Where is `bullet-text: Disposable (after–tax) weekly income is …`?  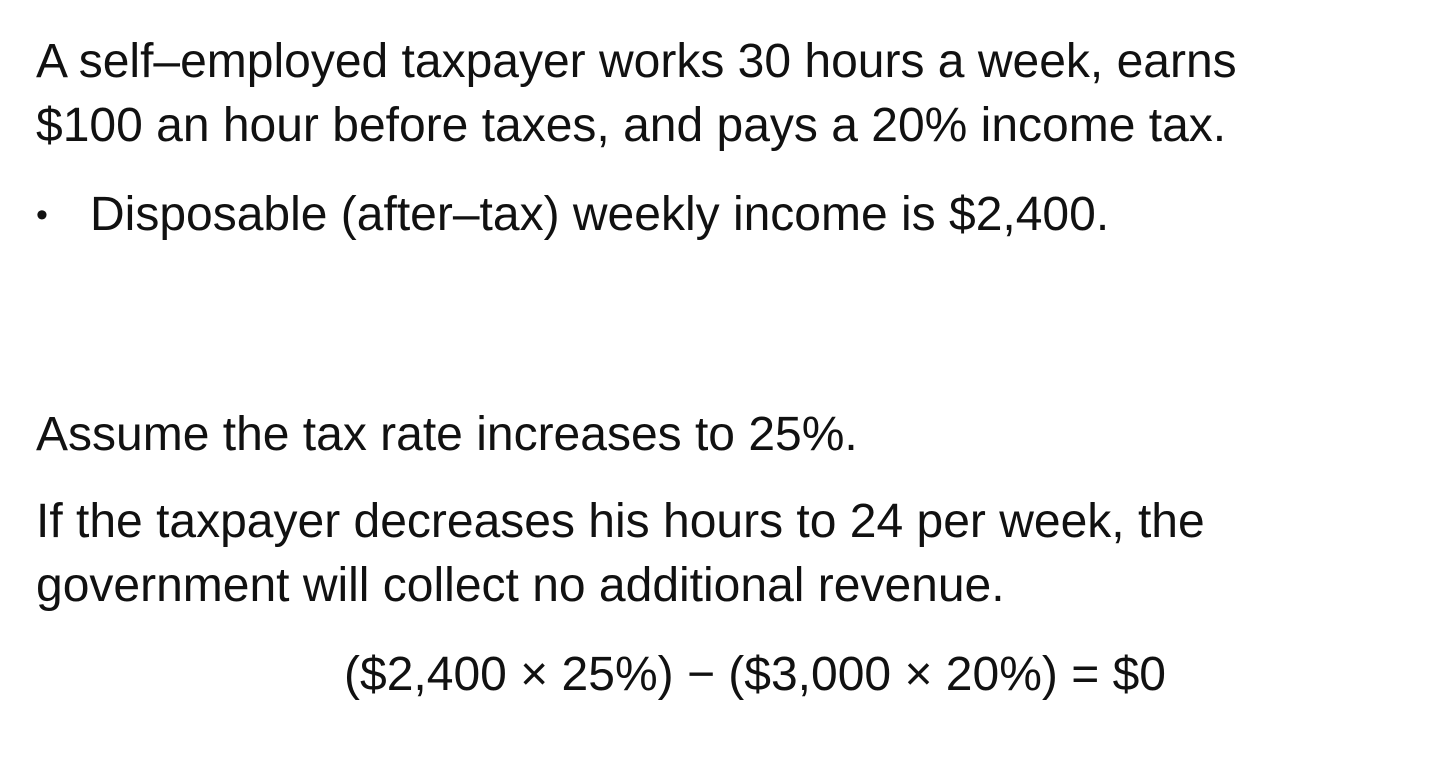 bullet-text: Disposable (after–tax) weekly income is … is located at coordinates (600, 214).